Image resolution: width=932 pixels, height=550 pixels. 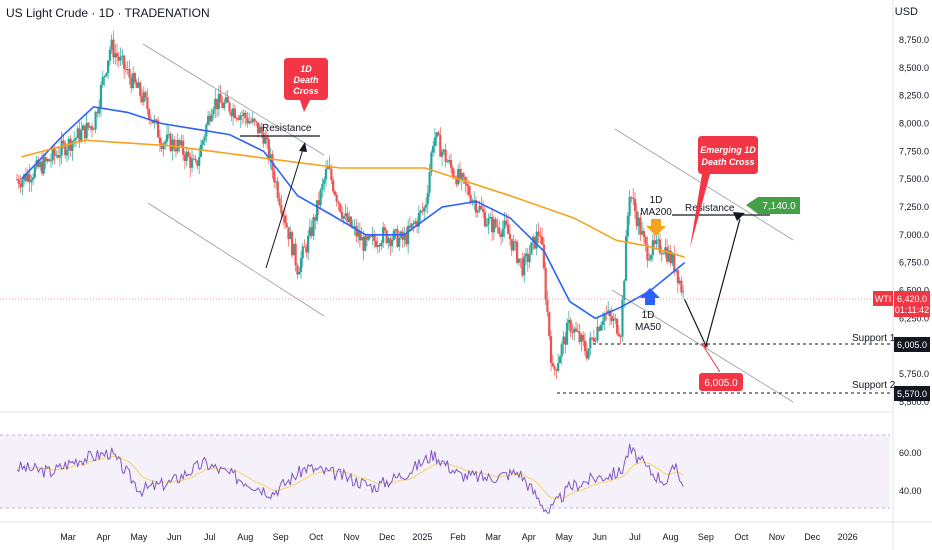 I want to click on level-badge-support2: 5,570.0, so click(x=912, y=393).